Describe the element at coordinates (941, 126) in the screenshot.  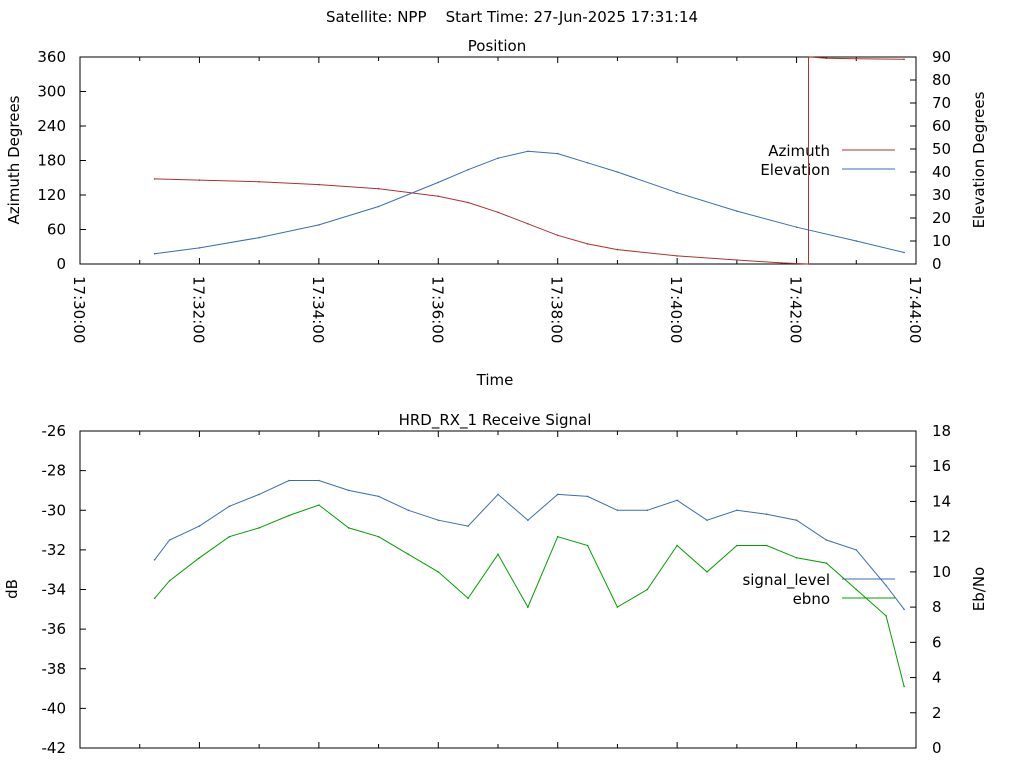
I see `y2-tick-label: 60` at that location.